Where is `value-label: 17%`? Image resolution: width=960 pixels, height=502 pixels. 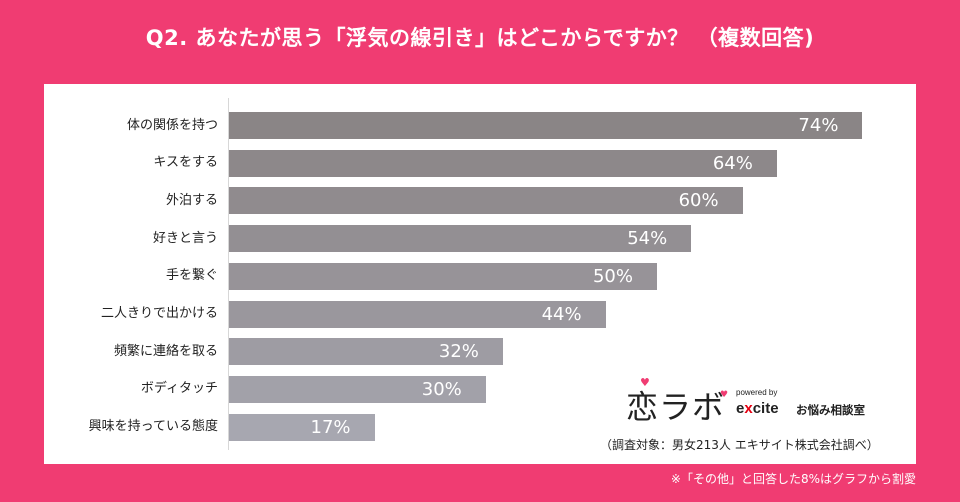
value-label: 17% is located at coordinates (330, 427).